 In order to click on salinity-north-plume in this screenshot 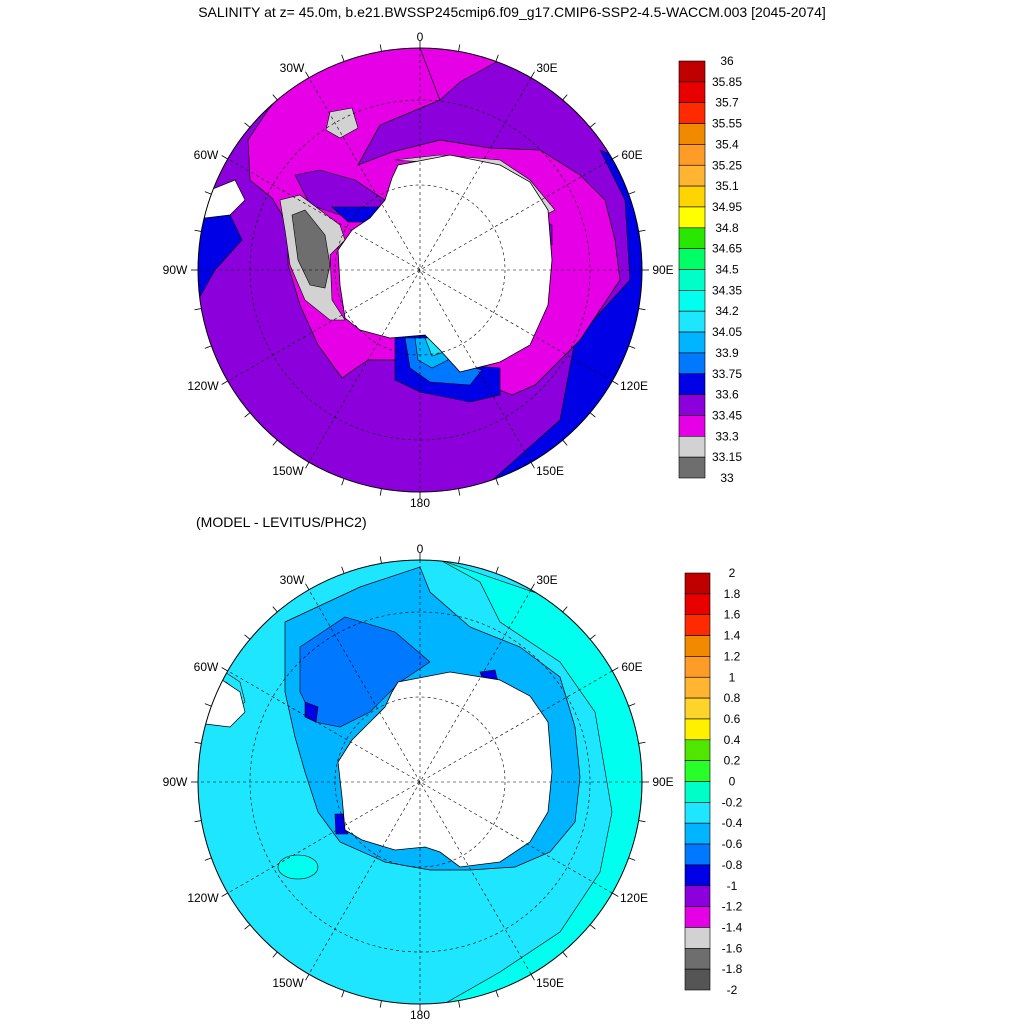, I will do `click(460, 74)`.